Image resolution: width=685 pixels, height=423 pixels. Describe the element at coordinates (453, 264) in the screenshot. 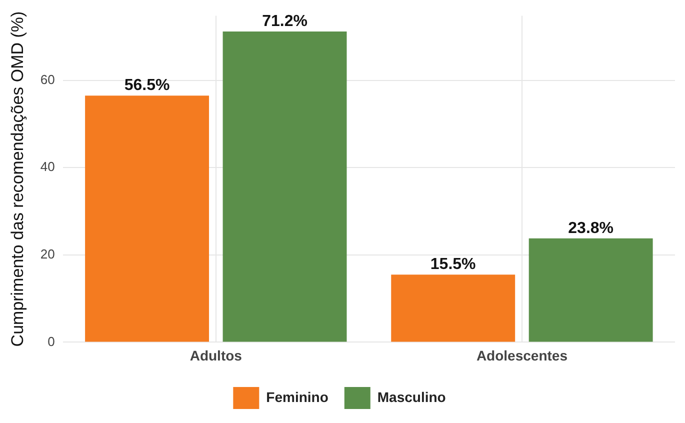

I see `data-label: 15.5%` at that location.